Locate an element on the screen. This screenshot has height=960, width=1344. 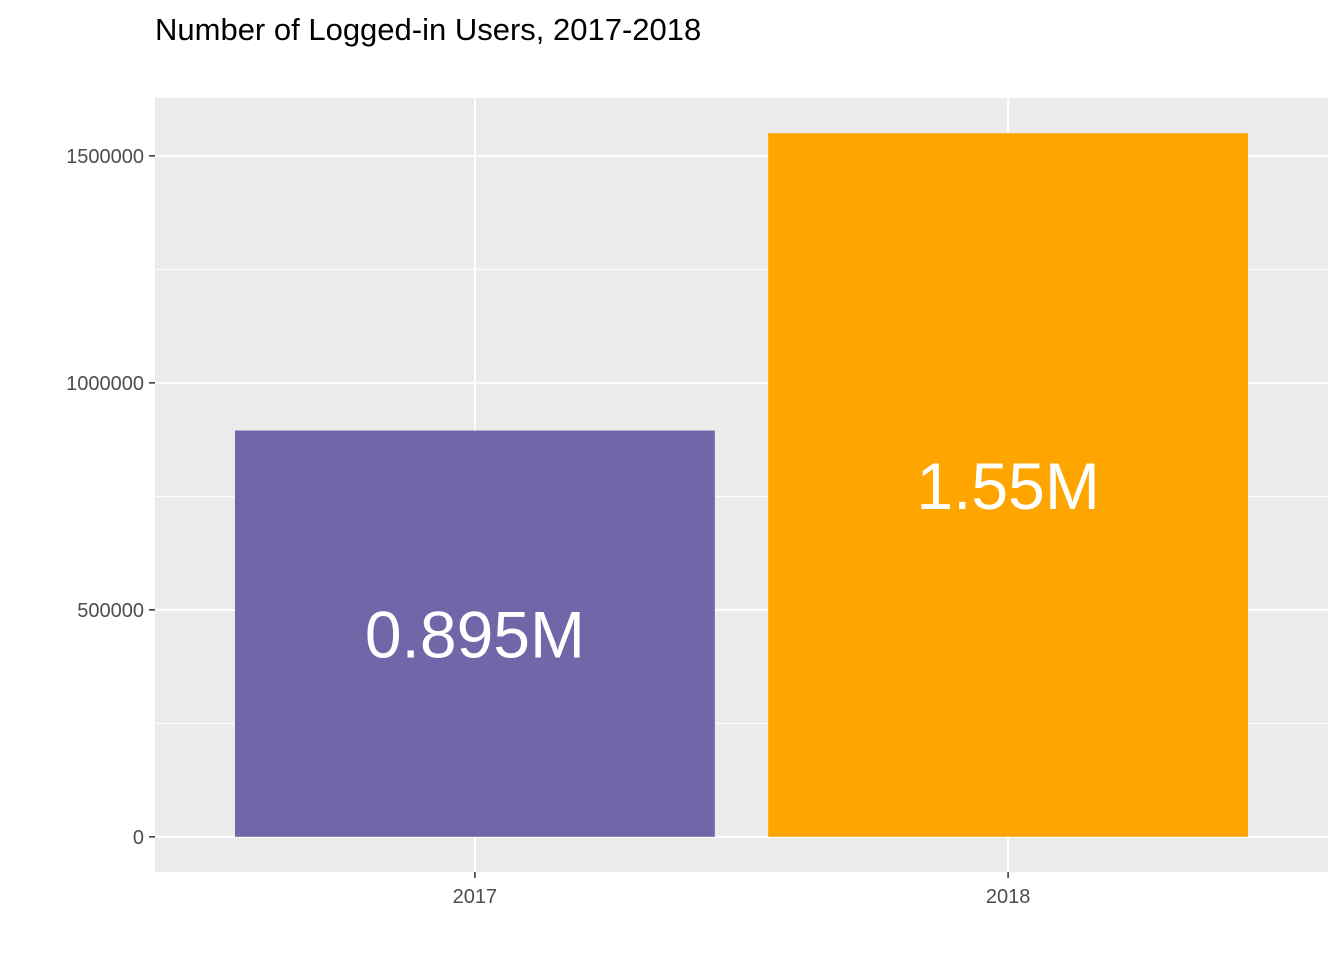
data-label-2018: 1.55M is located at coordinates (1007, 486).